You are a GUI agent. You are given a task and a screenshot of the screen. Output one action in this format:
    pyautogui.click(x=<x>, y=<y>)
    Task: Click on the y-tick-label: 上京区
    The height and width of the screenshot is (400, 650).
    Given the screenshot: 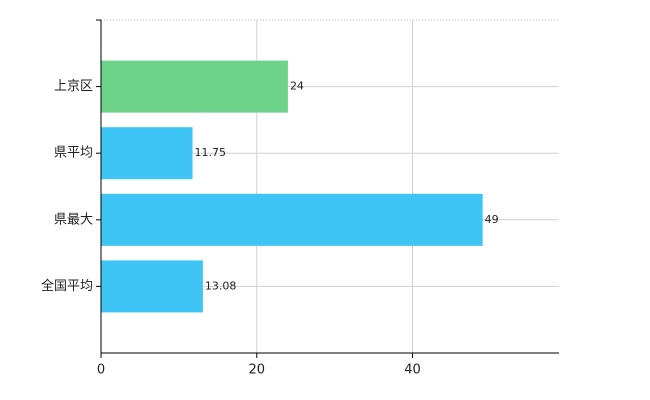 What is the action you would take?
    pyautogui.click(x=73, y=86)
    